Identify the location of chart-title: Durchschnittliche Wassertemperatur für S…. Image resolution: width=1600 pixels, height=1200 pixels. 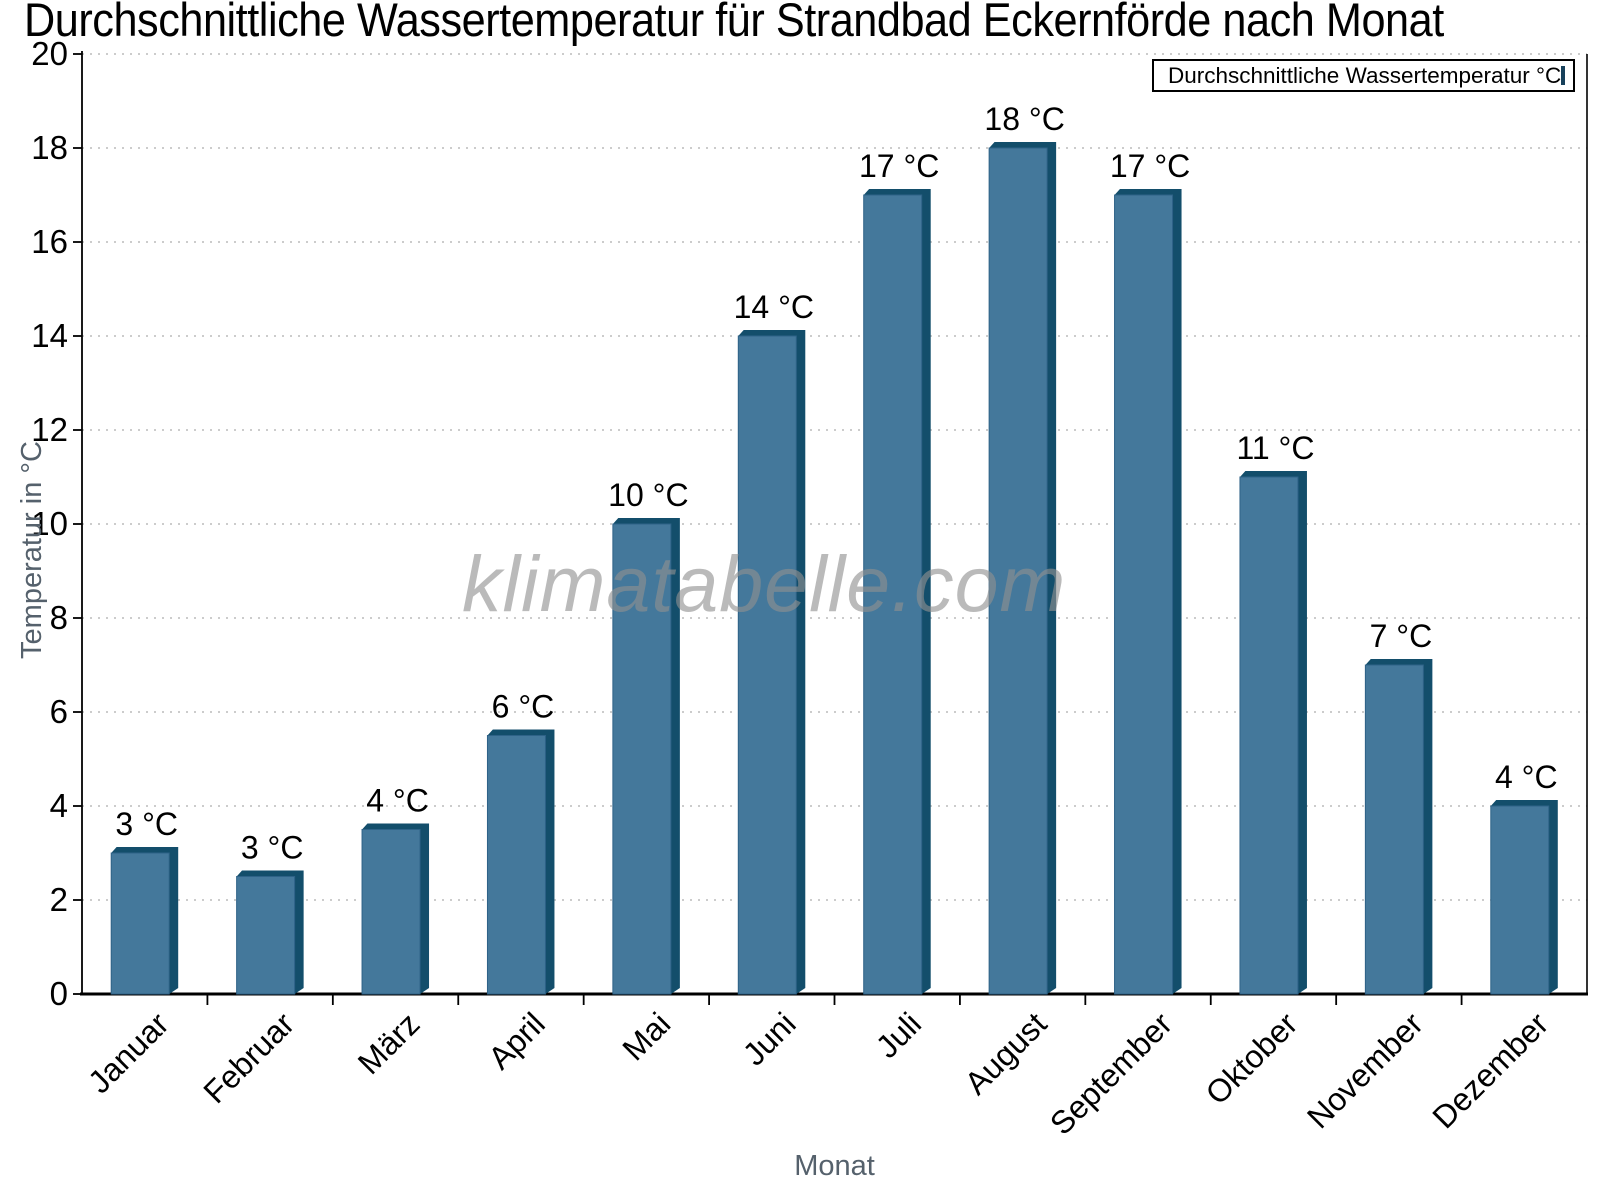
(734, 23).